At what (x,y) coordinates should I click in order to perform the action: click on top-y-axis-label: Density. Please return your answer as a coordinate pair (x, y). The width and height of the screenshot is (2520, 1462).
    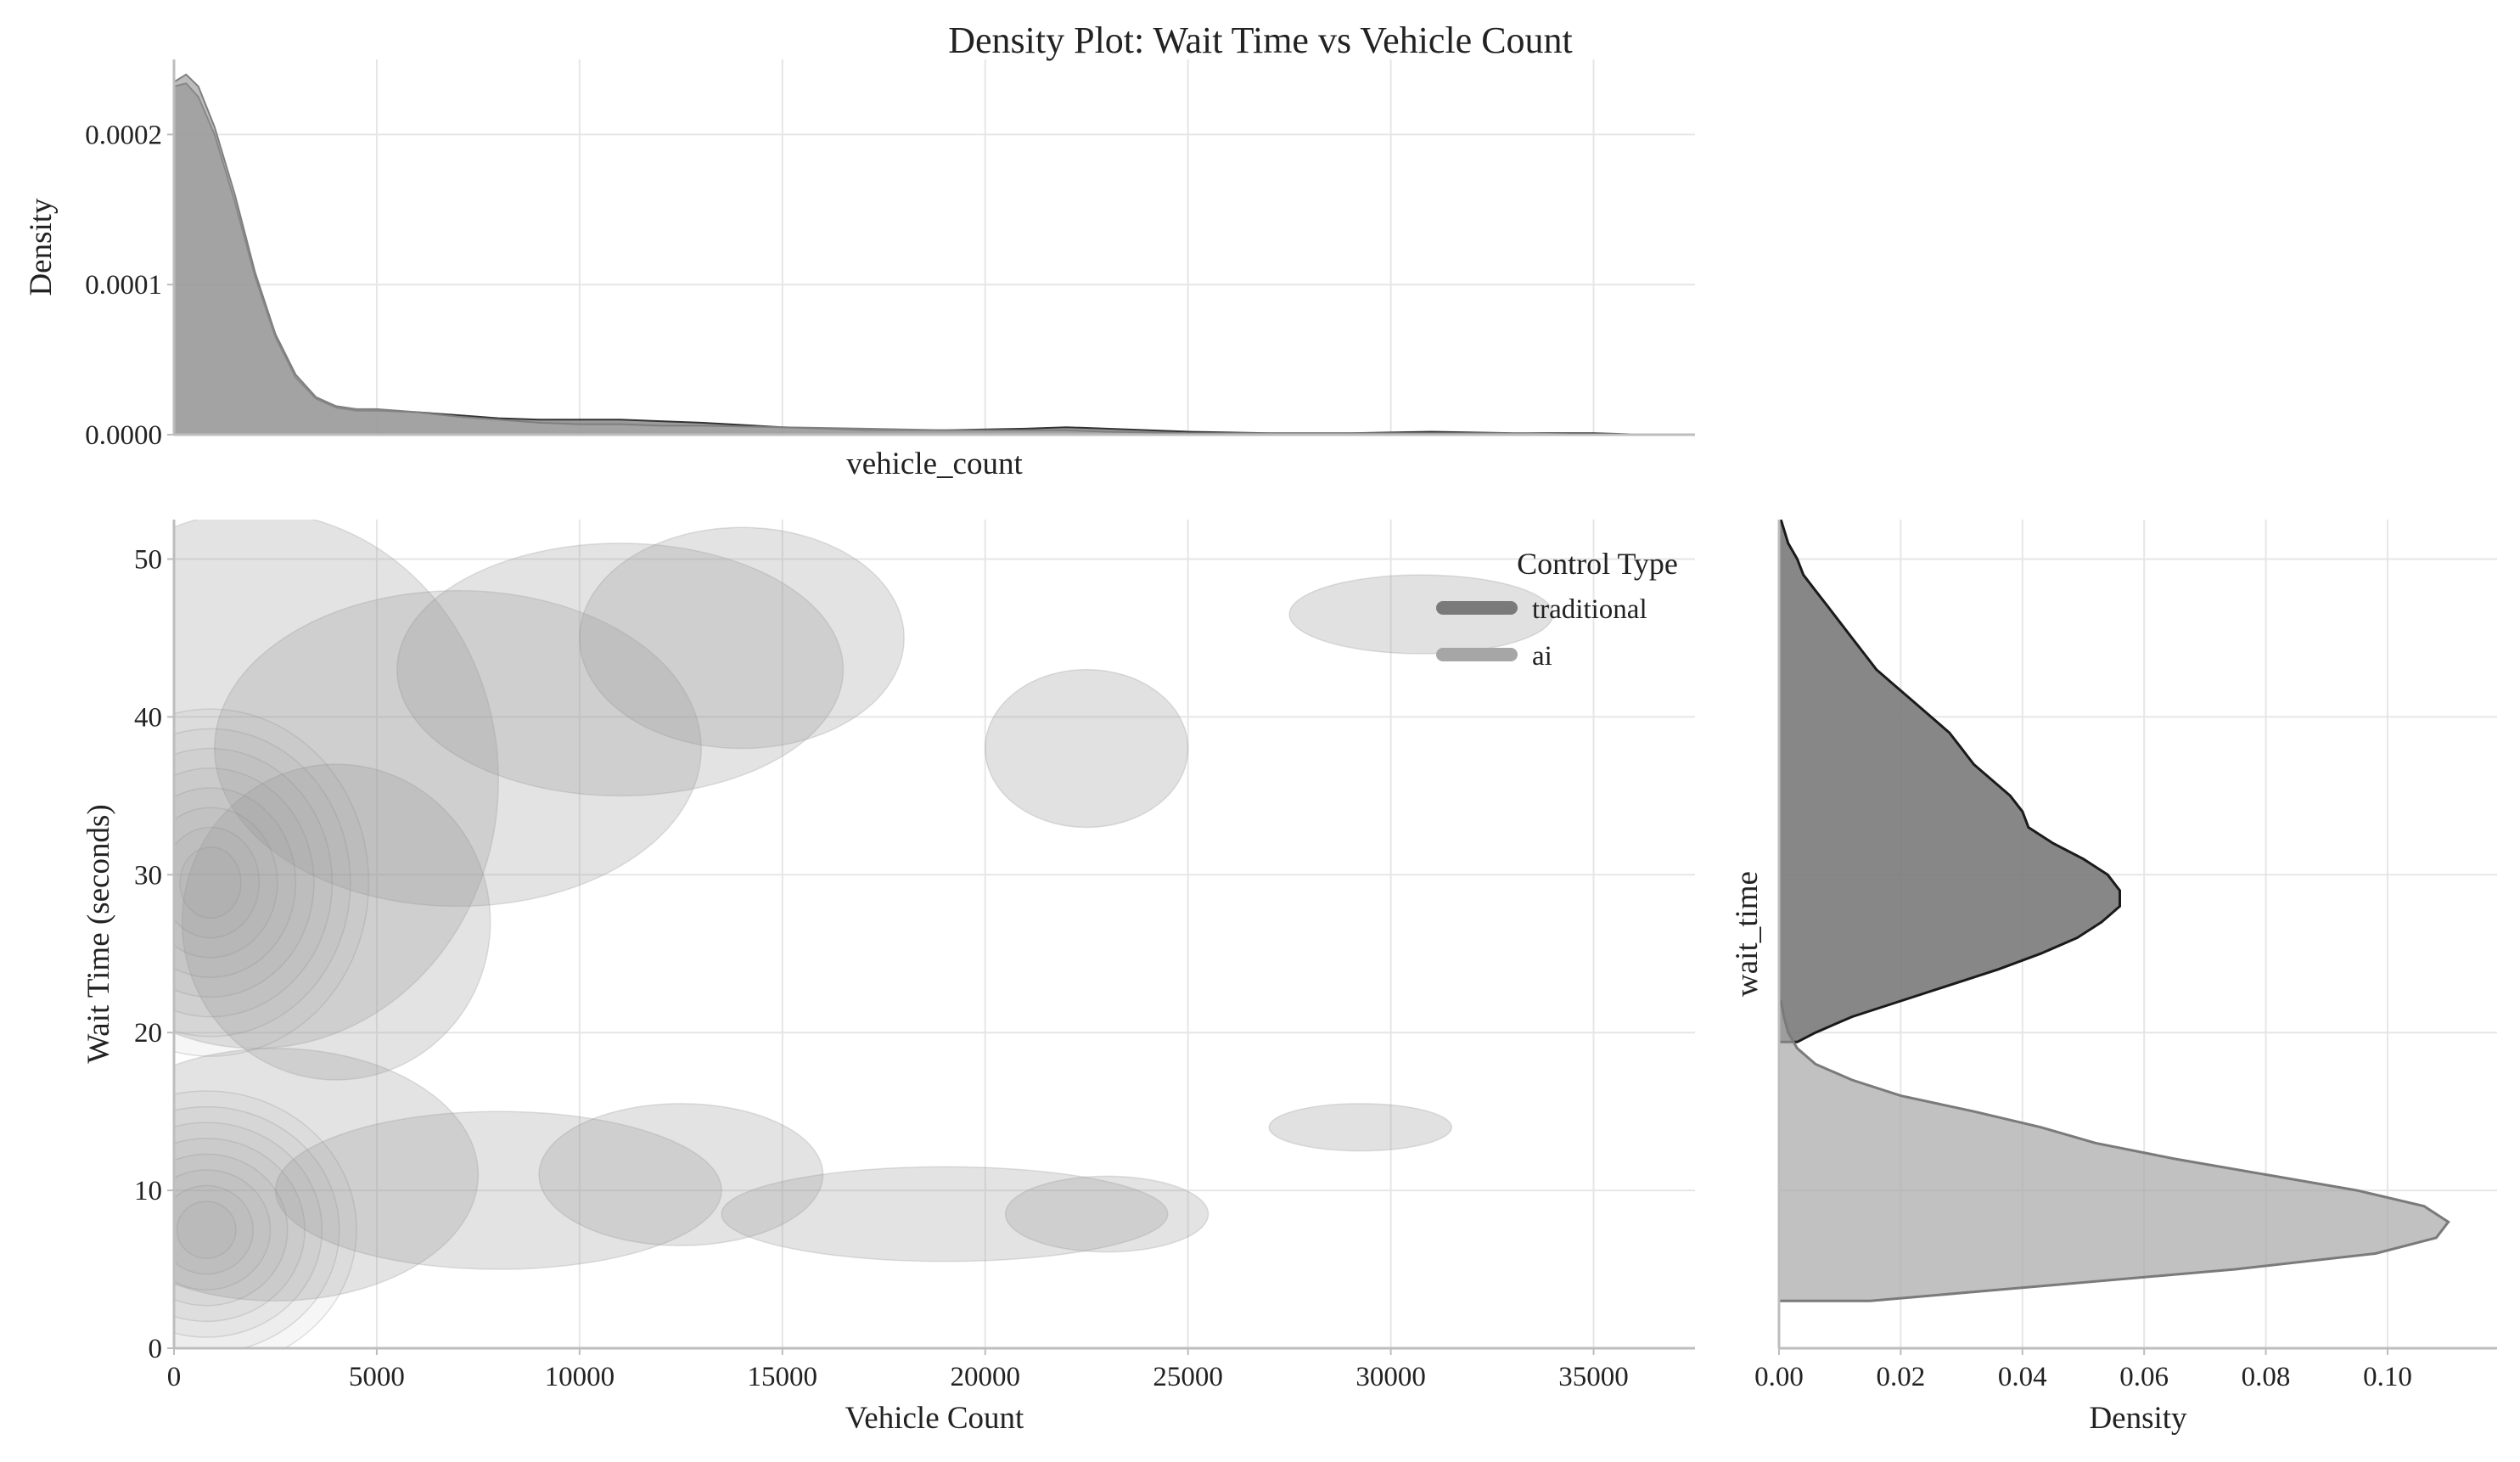
    Looking at the image, I should click on (41, 247).